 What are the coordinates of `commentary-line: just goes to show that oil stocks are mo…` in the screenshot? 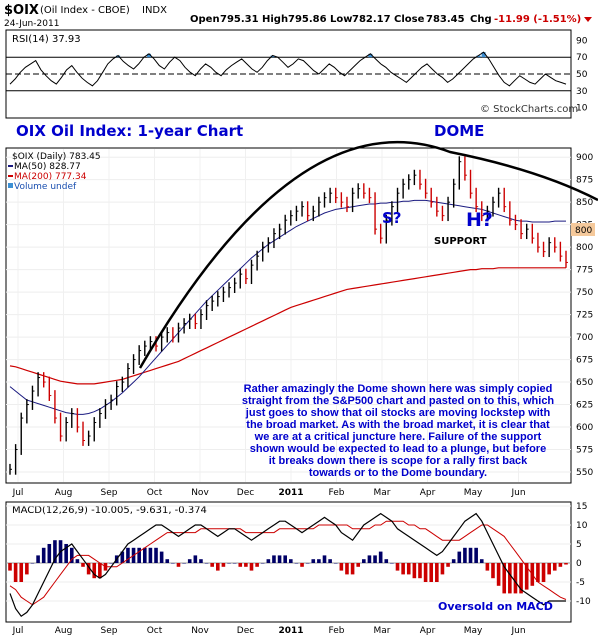 It's located at (398, 413).